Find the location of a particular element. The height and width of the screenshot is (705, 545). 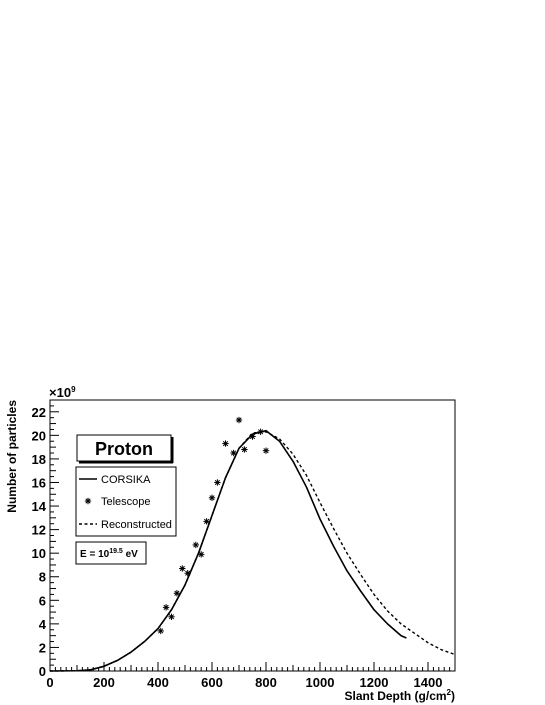

y-axis-ticks is located at coordinates (54, 535).